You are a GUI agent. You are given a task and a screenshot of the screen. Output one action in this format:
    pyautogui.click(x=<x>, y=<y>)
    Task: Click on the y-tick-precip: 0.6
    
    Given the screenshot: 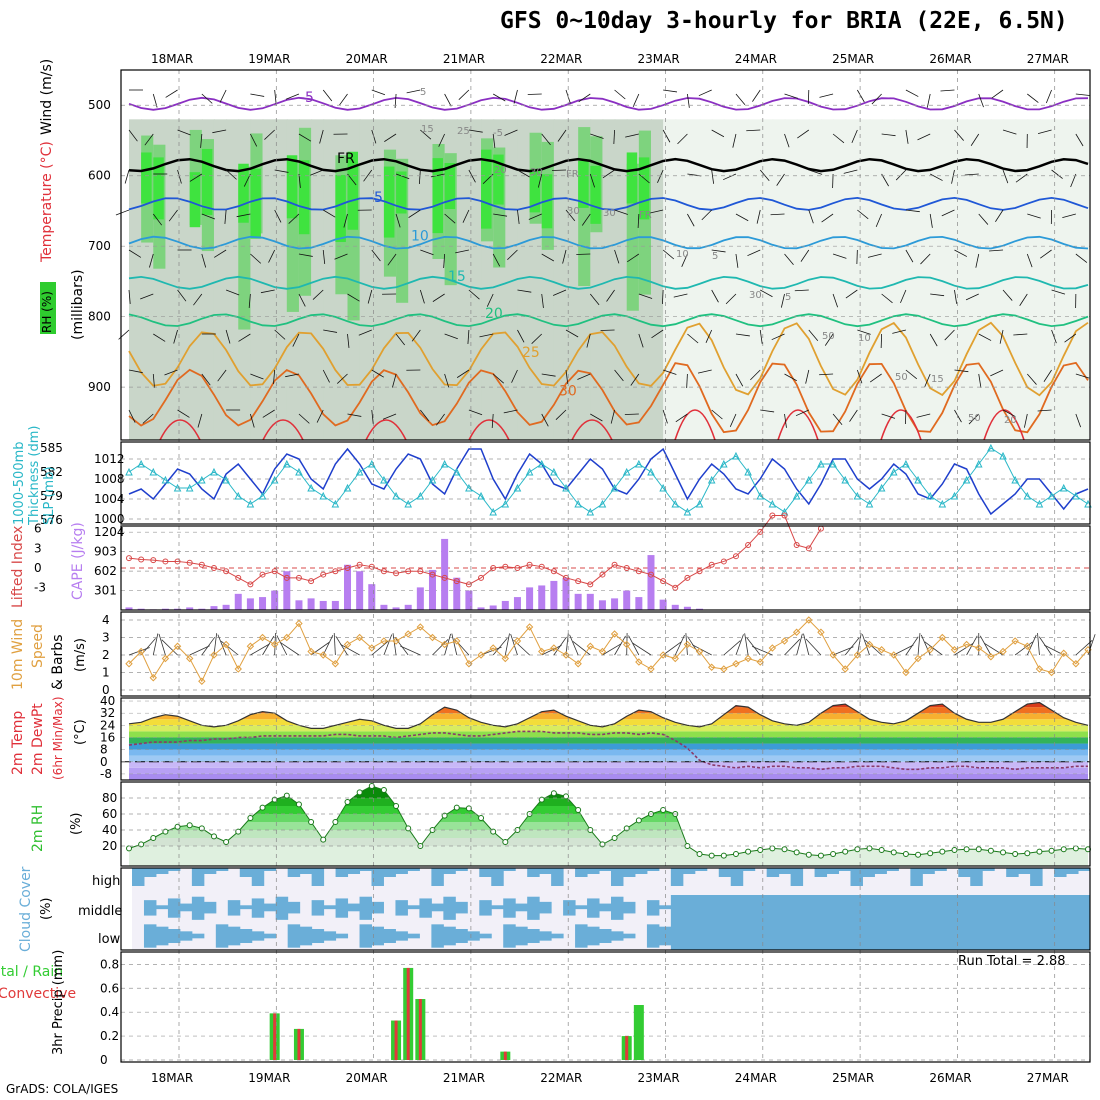 What is the action you would take?
    pyautogui.click(x=109, y=988)
    